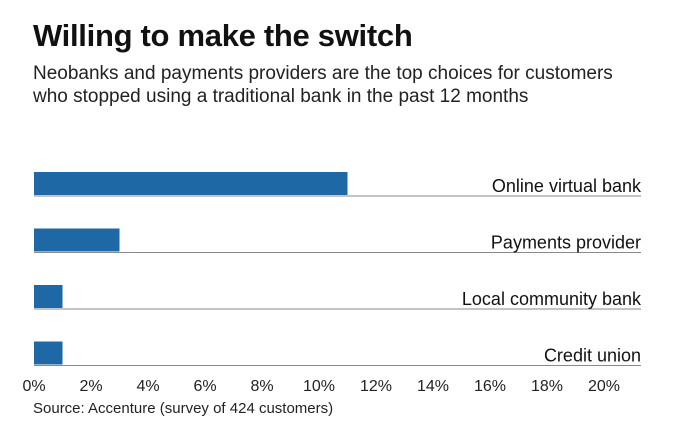 This screenshot has height=443, width=680. Describe the element at coordinates (33, 386) in the screenshot. I see `x-tick-label-0: 0%` at that location.